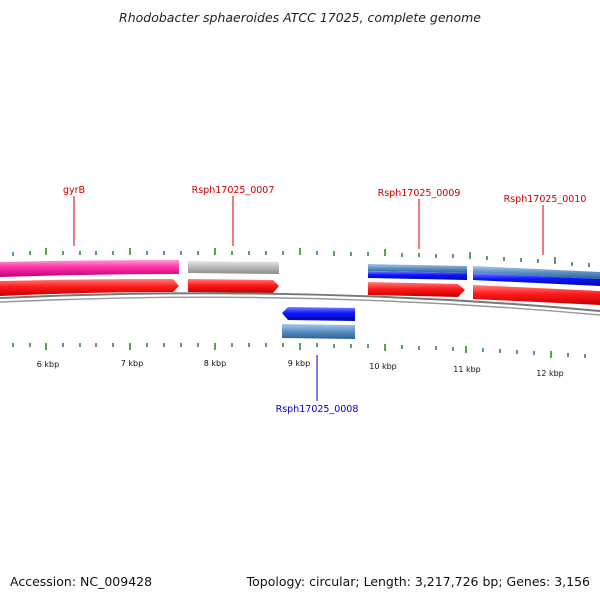  What do you see at coordinates (48, 364) in the screenshot?
I see `scale-label-6kbp: 6 kbp` at bounding box center [48, 364].